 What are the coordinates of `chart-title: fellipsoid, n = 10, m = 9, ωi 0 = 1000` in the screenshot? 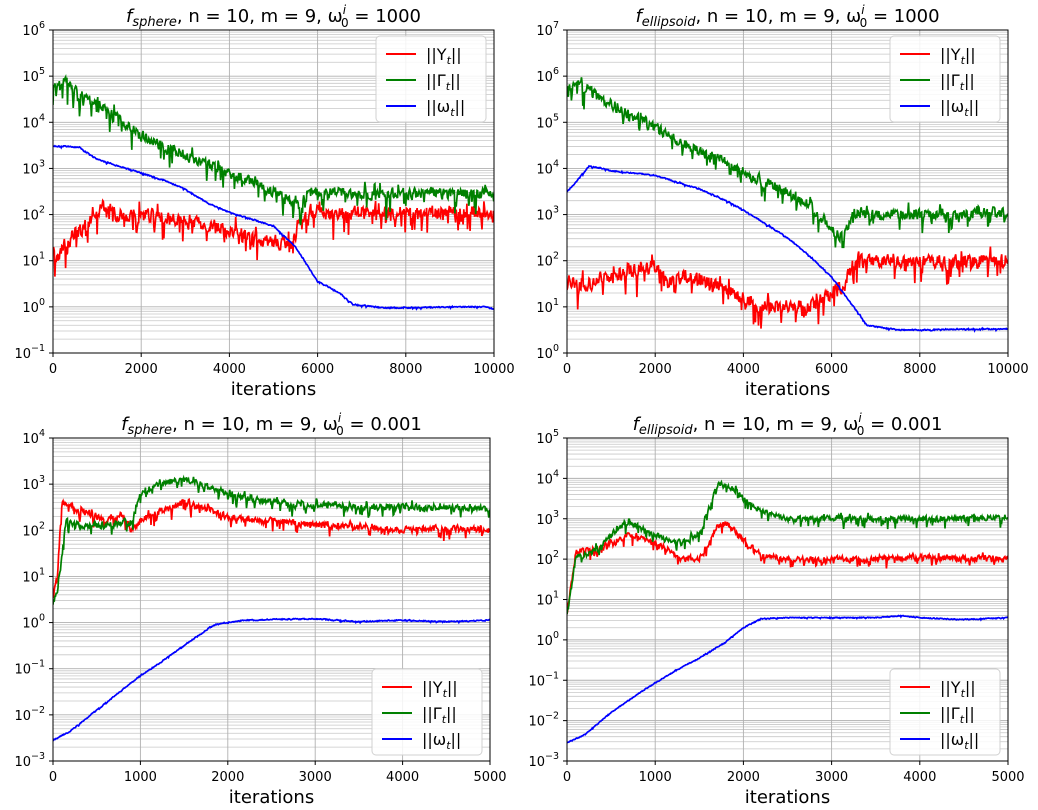 It's located at (787, 16).